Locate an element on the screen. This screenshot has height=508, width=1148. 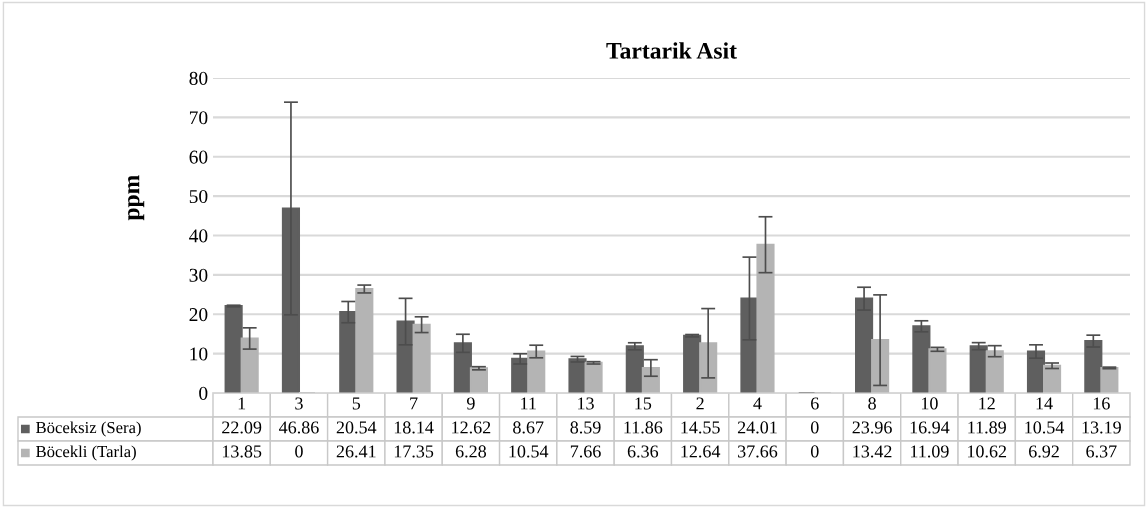
data-label: 12.62 is located at coordinates (471, 427).